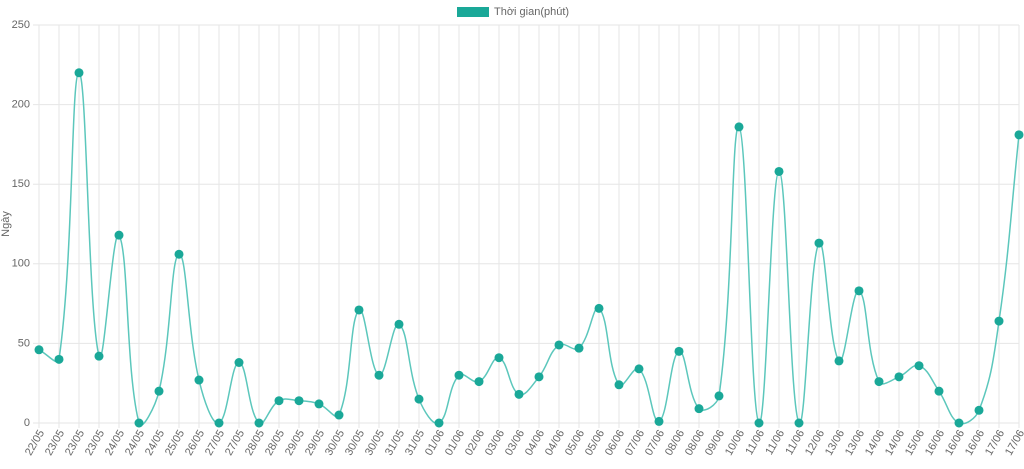  Describe the element at coordinates (775, 442) in the screenshot. I see `x-tick-label: 11/06` at that location.